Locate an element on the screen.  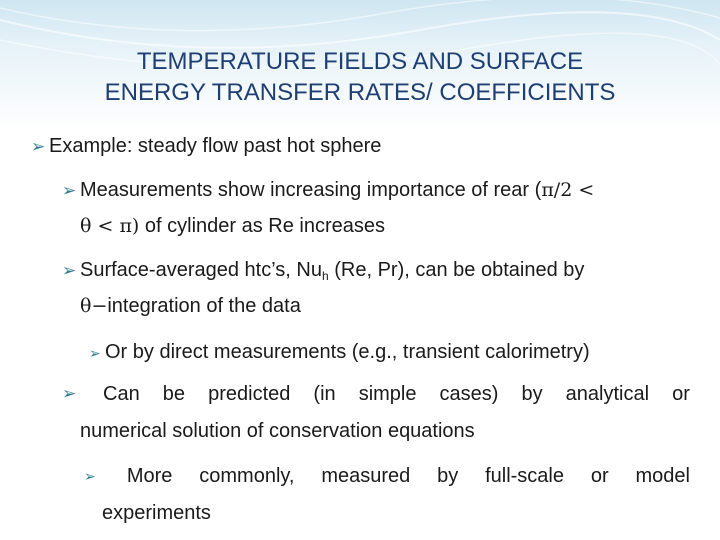
bullet-text: integration of the data is located at coordinates (204, 306).